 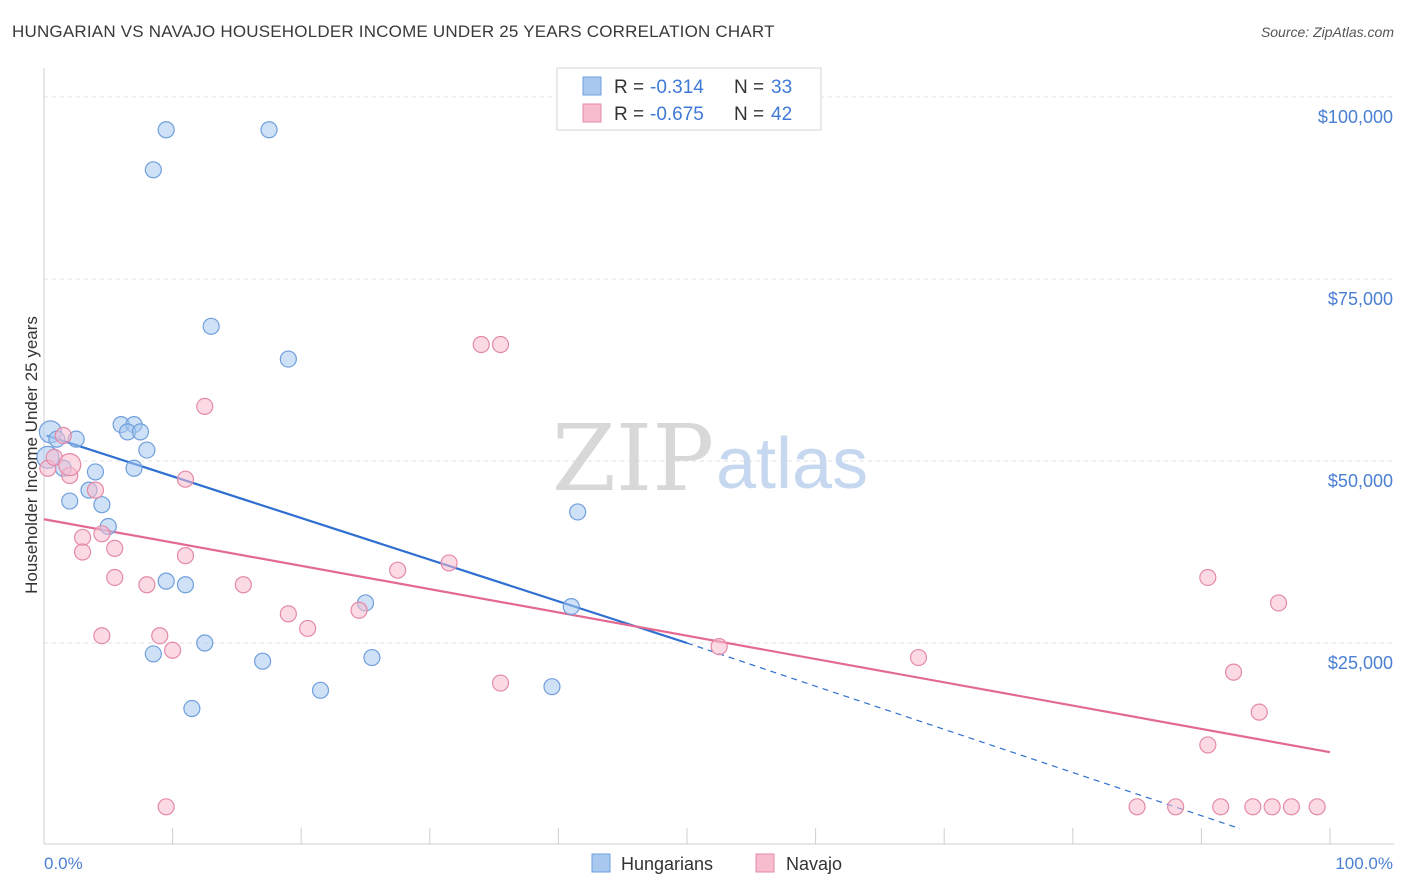 What do you see at coordinates (601, 863) in the screenshot?
I see `bottom-legend-swatch-hungarians` at bounding box center [601, 863].